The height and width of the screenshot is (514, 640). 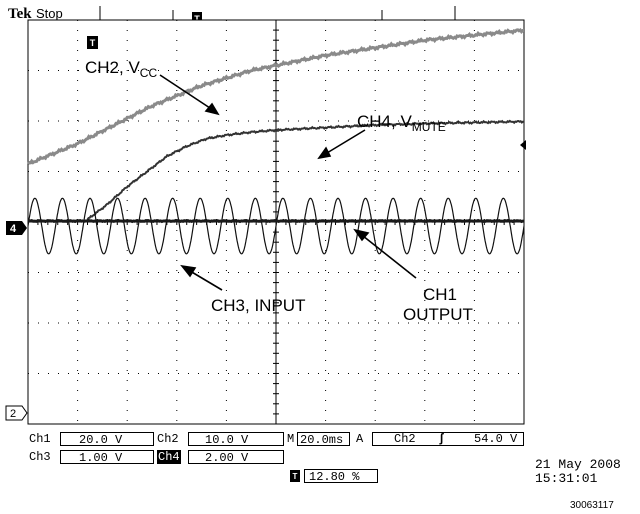 I want to click on ch3-scale-readout: 1.00 V, so click(x=107, y=457).